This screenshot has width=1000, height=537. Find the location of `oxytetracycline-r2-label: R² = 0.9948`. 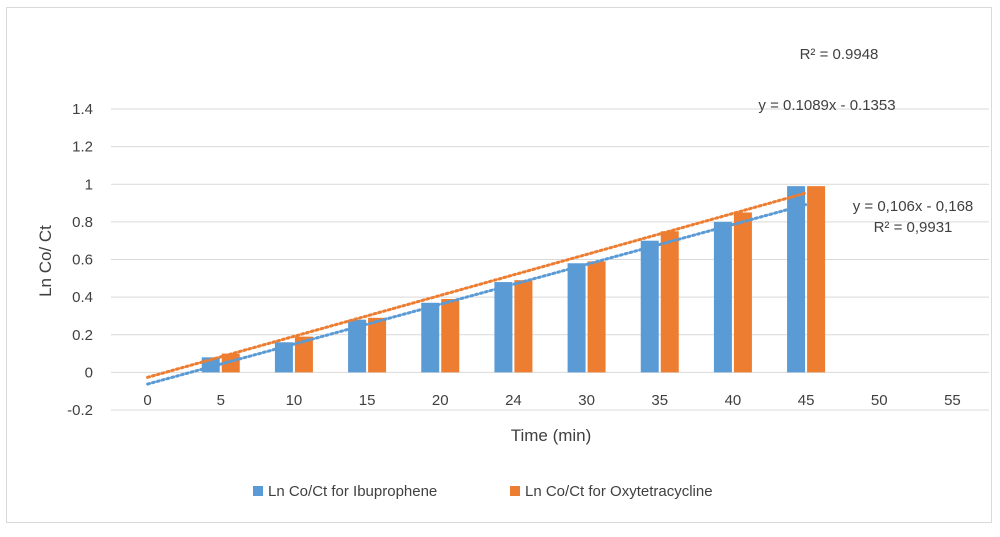

oxytetracycline-r2-label: R² = 0.9948 is located at coordinates (839, 54).